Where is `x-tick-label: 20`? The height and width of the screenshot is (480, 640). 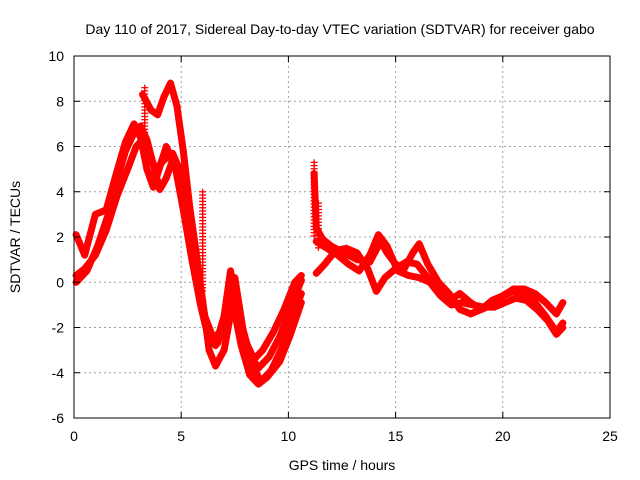
x-tick-label: 20 is located at coordinates (503, 436).